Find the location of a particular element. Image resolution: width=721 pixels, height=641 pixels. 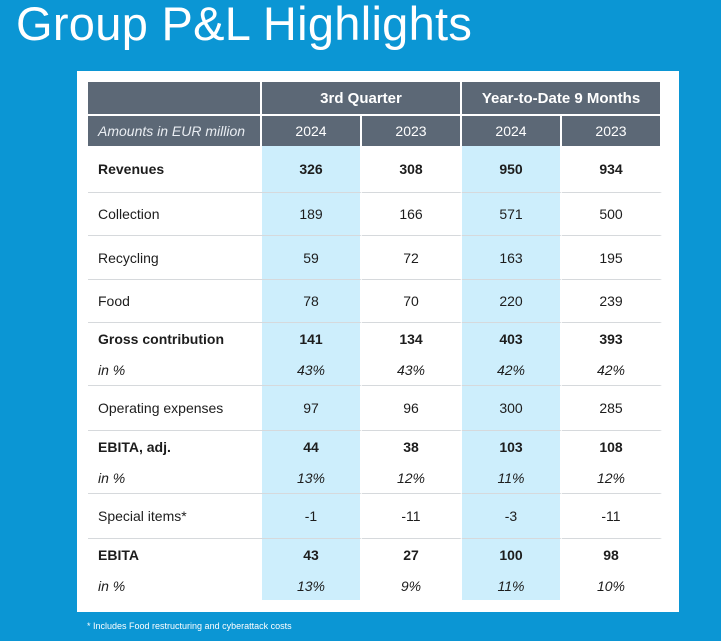

table-row-food: Food 78 70 220 239 is located at coordinates (375, 301).